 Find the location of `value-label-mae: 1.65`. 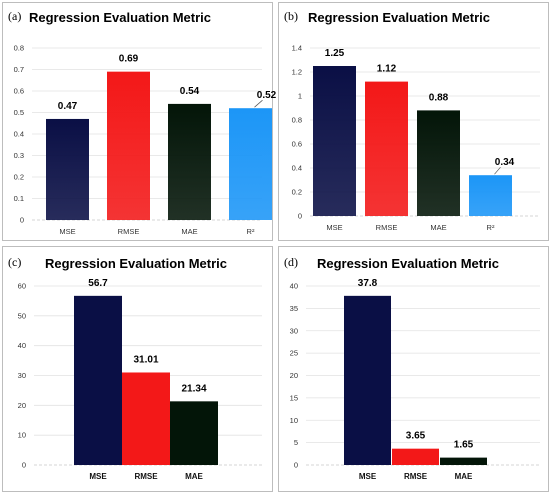

value-label-mae: 1.65 is located at coordinates (464, 445).